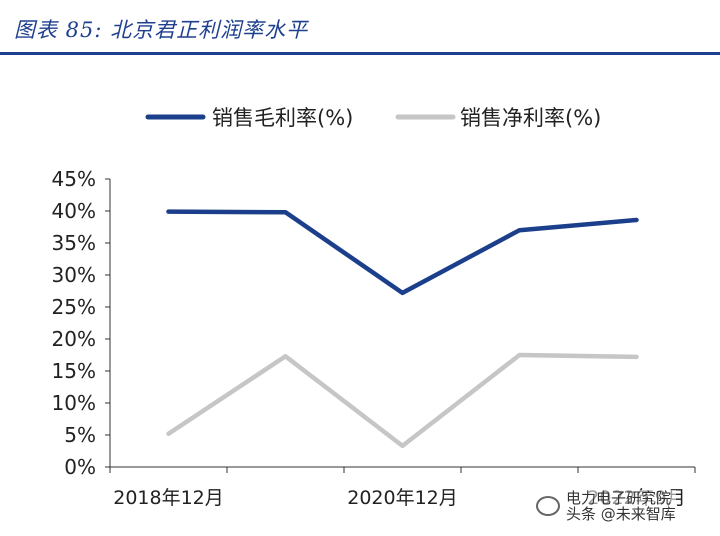 The width and height of the screenshot is (720, 536). What do you see at coordinates (621, 514) in the screenshot?
I see `watermark-line-2: 头条 @未来智库` at bounding box center [621, 514].